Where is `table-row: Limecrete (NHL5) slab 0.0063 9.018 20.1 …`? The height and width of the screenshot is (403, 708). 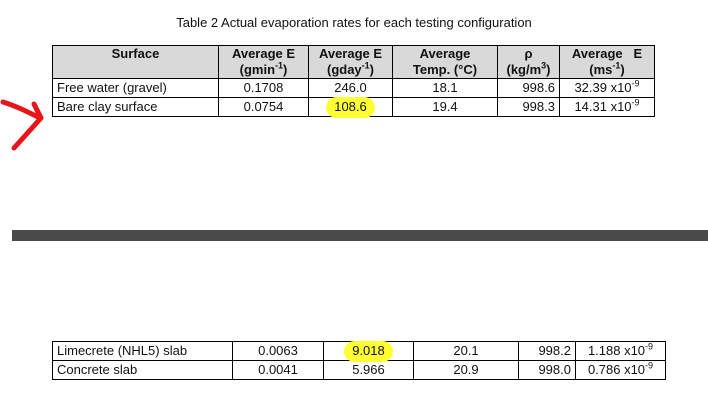
table-row: Limecrete (NHL5) slab 0.0063 9.018 20.1 … is located at coordinates (359, 351).